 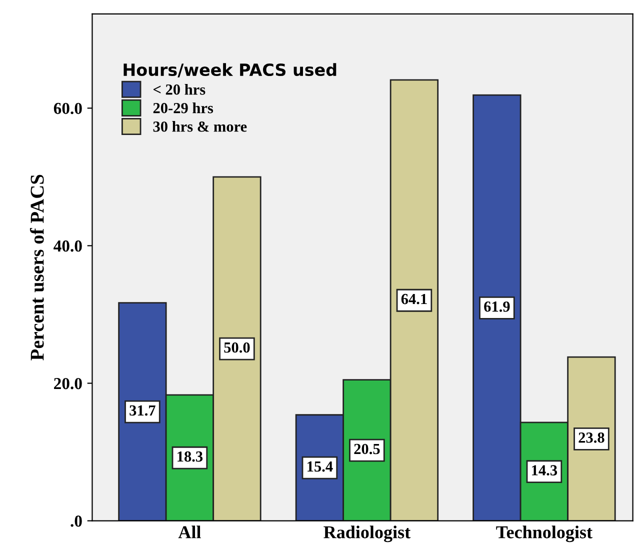 What do you see at coordinates (68, 246) in the screenshot?
I see `y-tick-label: 40.0` at bounding box center [68, 246].